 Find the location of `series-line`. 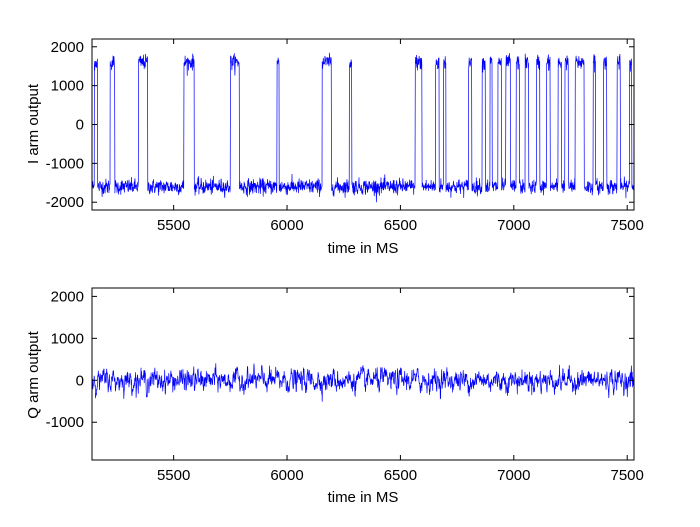

series-line is located at coordinates (363, 382).